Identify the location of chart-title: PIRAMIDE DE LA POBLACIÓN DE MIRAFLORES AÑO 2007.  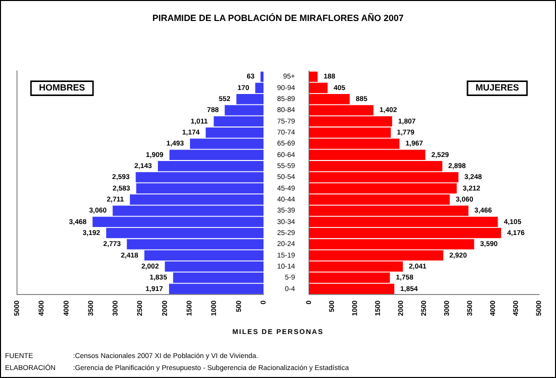
(278, 18).